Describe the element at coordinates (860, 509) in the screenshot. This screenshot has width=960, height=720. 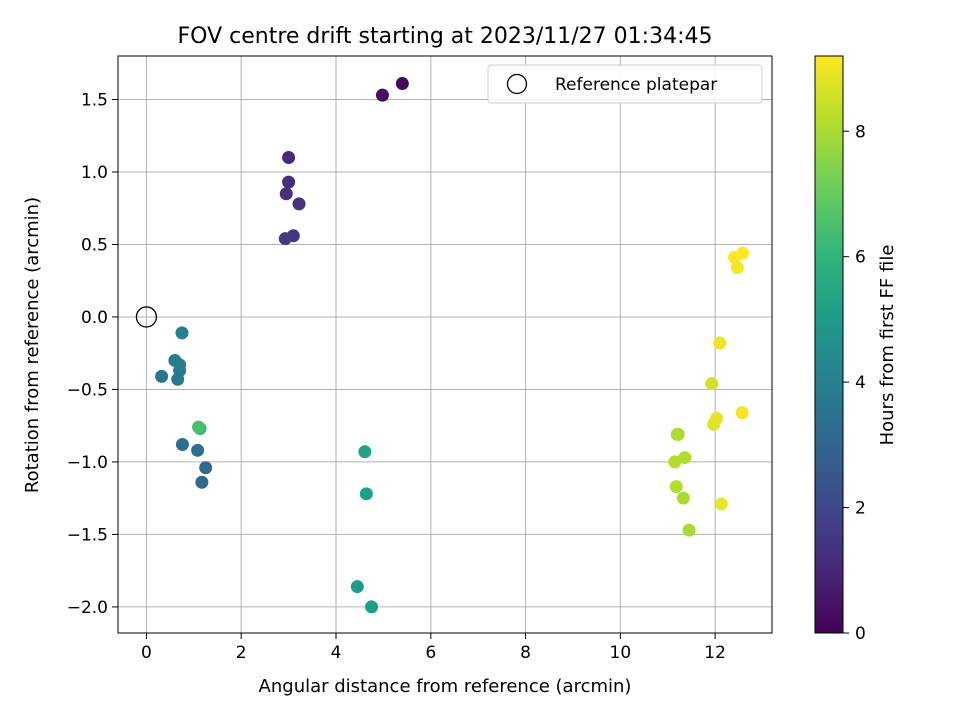
I see `colorbar-tick-label: 2` at that location.